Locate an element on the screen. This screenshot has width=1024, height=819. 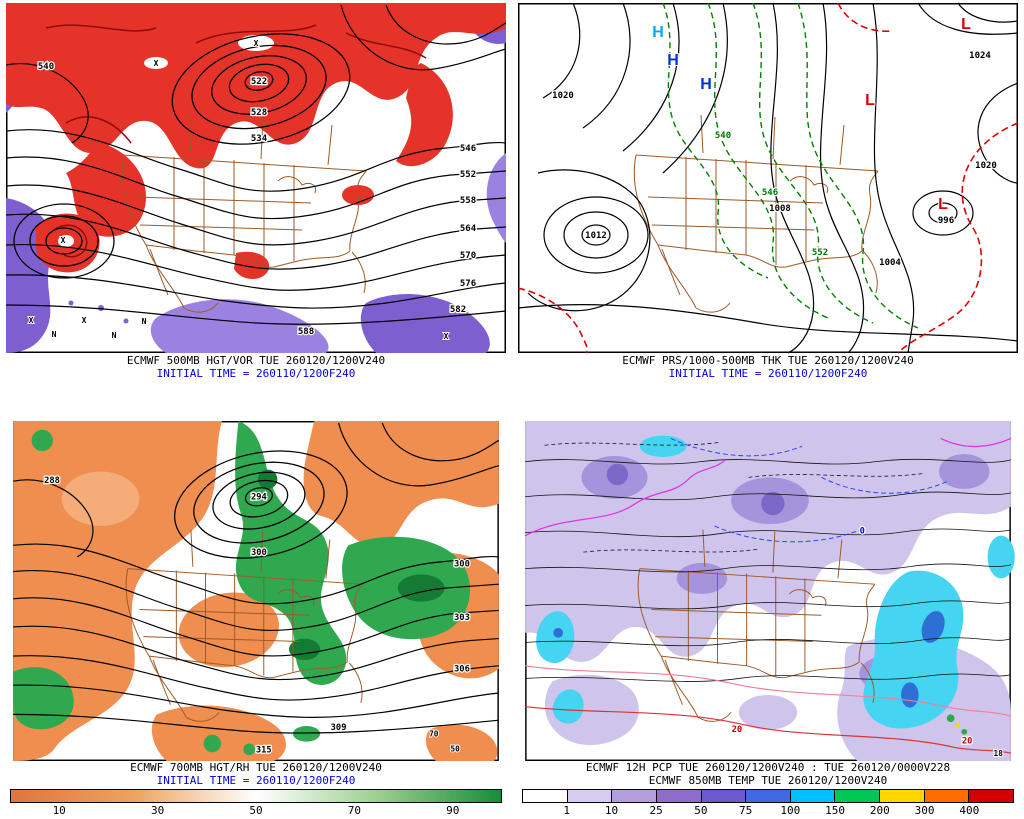
moderate-precip-shading is located at coordinates (785, 573).